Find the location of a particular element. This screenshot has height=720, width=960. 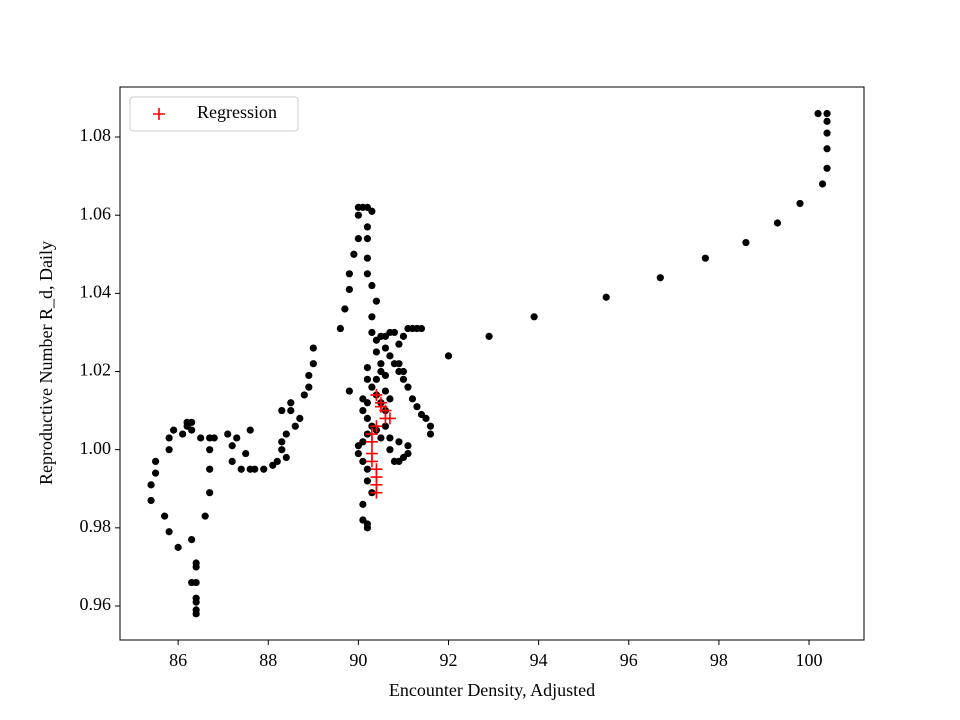

x-tick-label: 92 is located at coordinates (449, 660).